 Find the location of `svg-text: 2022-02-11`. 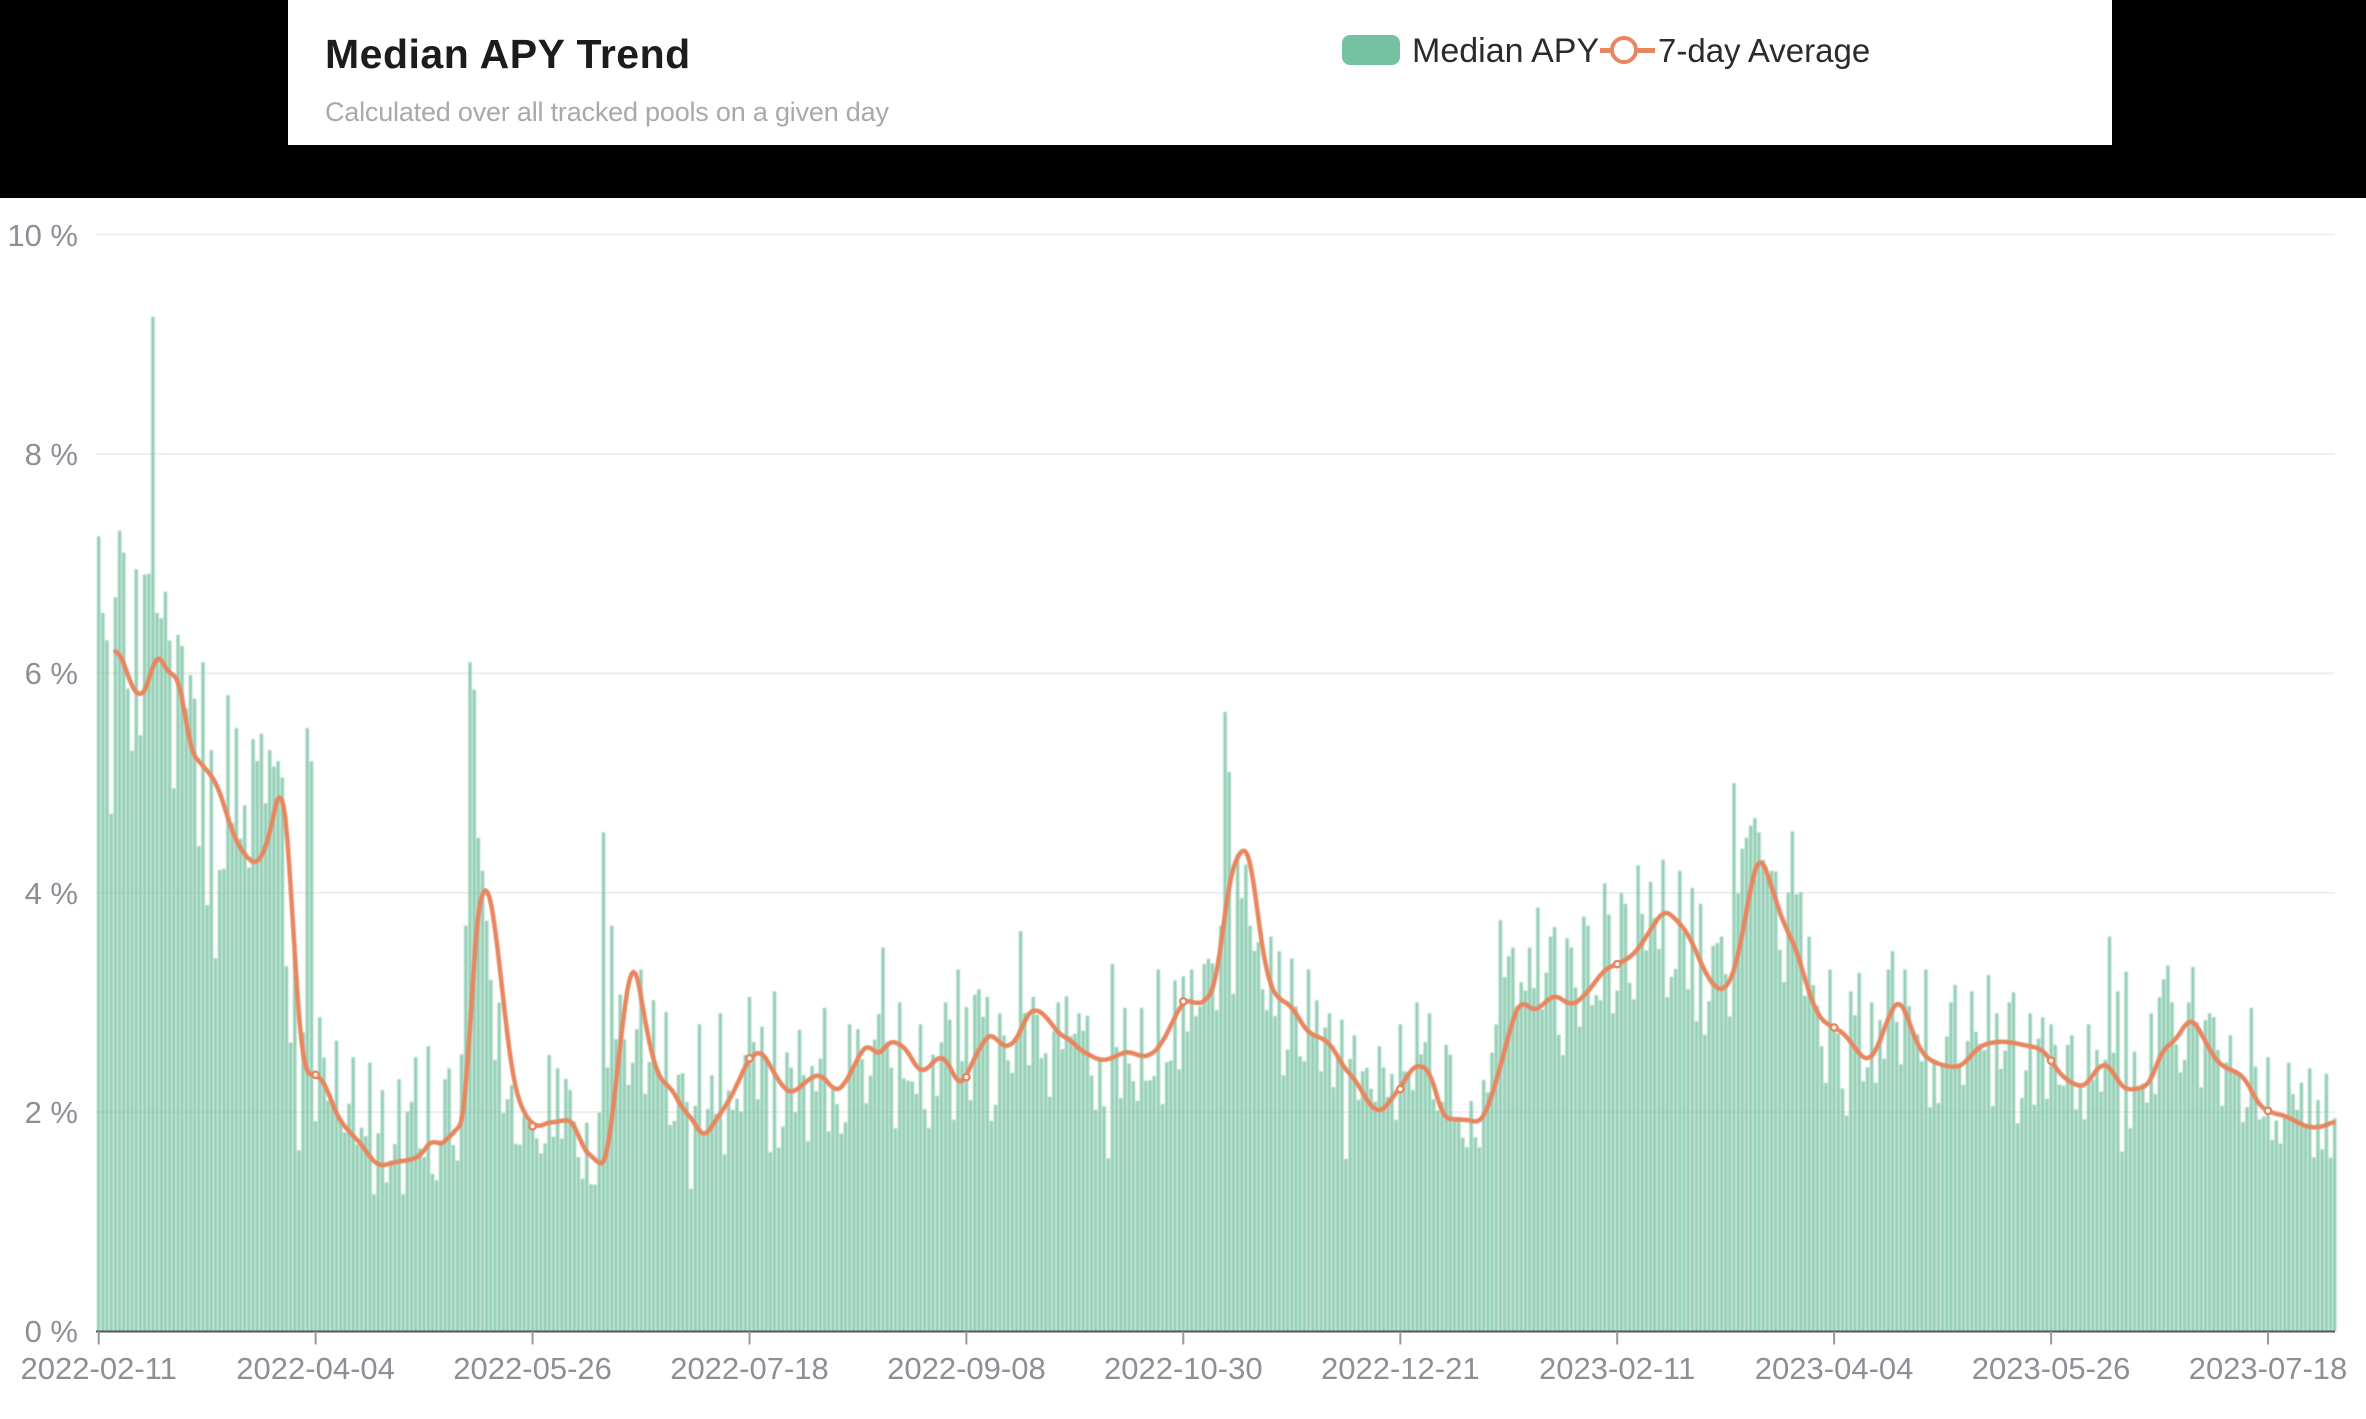

svg-text: 2022-02-11 is located at coordinates (99, 1368).